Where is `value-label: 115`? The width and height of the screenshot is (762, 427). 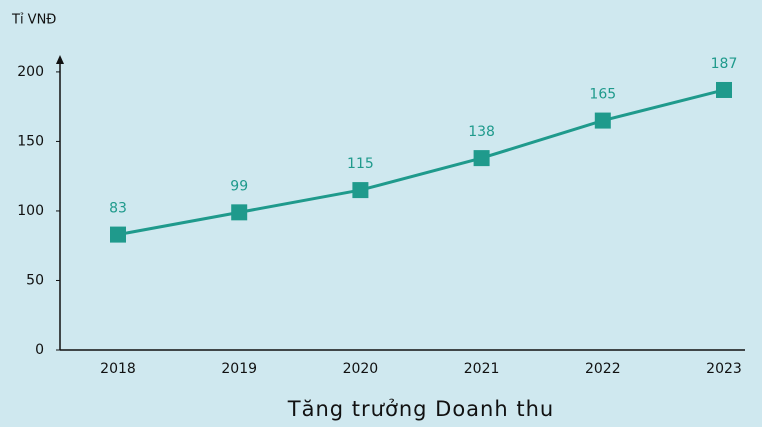
value-label: 115 is located at coordinates (360, 164).